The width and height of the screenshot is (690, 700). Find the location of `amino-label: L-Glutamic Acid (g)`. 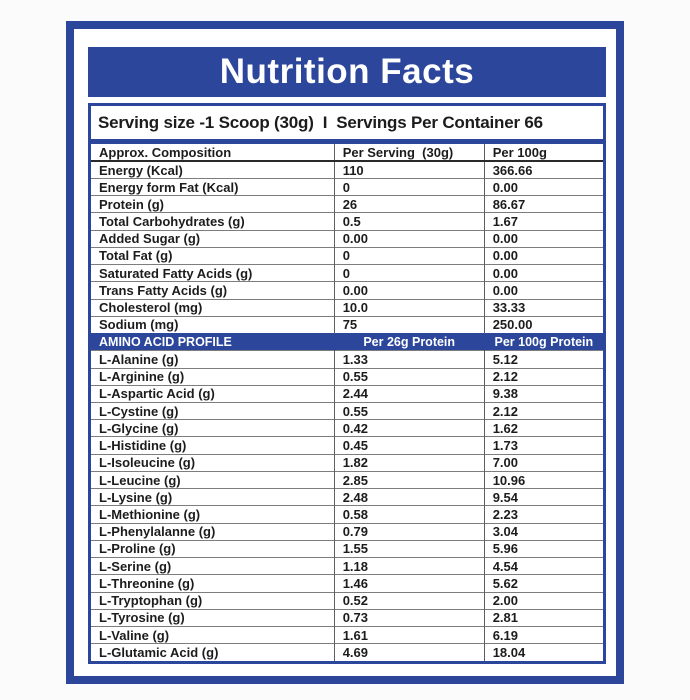

amino-label: L-Glutamic Acid (g) is located at coordinates (213, 652).